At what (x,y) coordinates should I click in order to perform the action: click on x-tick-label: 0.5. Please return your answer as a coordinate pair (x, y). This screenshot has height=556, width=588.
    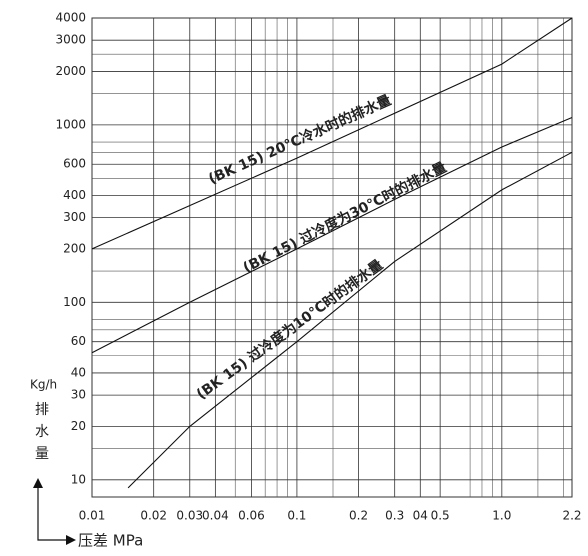
    Looking at the image, I should click on (440, 516).